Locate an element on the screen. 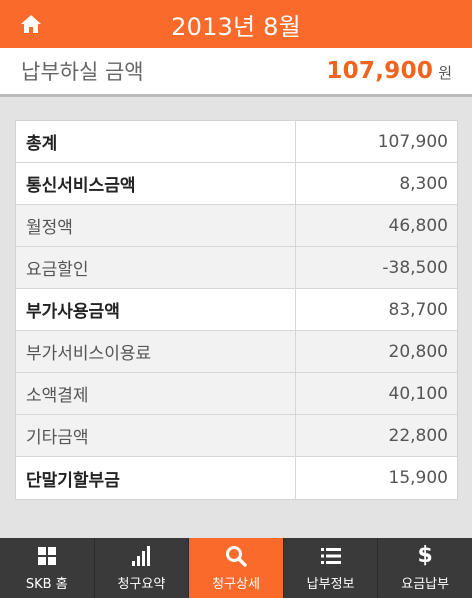 Image resolution: width=472 pixels, height=598 pixels. row-label: 월정액 is located at coordinates (156, 225).